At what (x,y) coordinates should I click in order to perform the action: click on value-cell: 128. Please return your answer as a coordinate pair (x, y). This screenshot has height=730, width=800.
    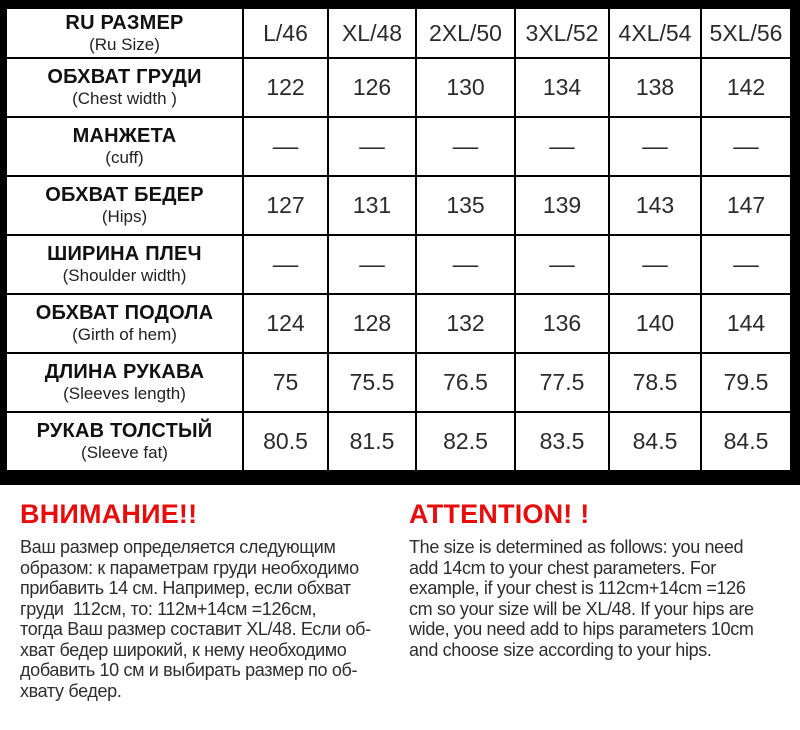
    Looking at the image, I should click on (372, 323).